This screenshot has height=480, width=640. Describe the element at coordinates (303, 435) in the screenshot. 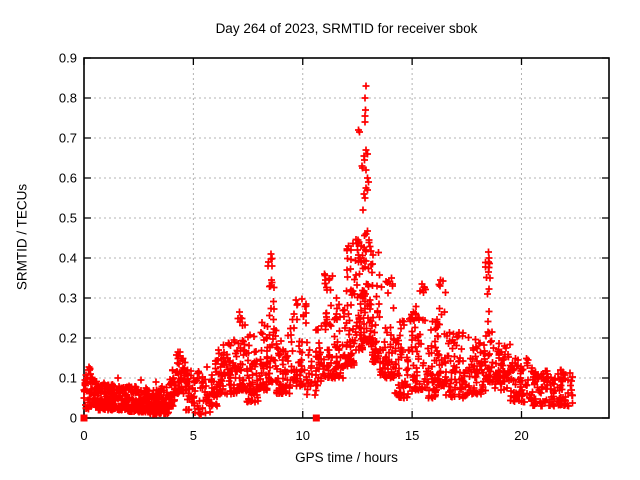

I see `x-tick-label: 10` at that location.